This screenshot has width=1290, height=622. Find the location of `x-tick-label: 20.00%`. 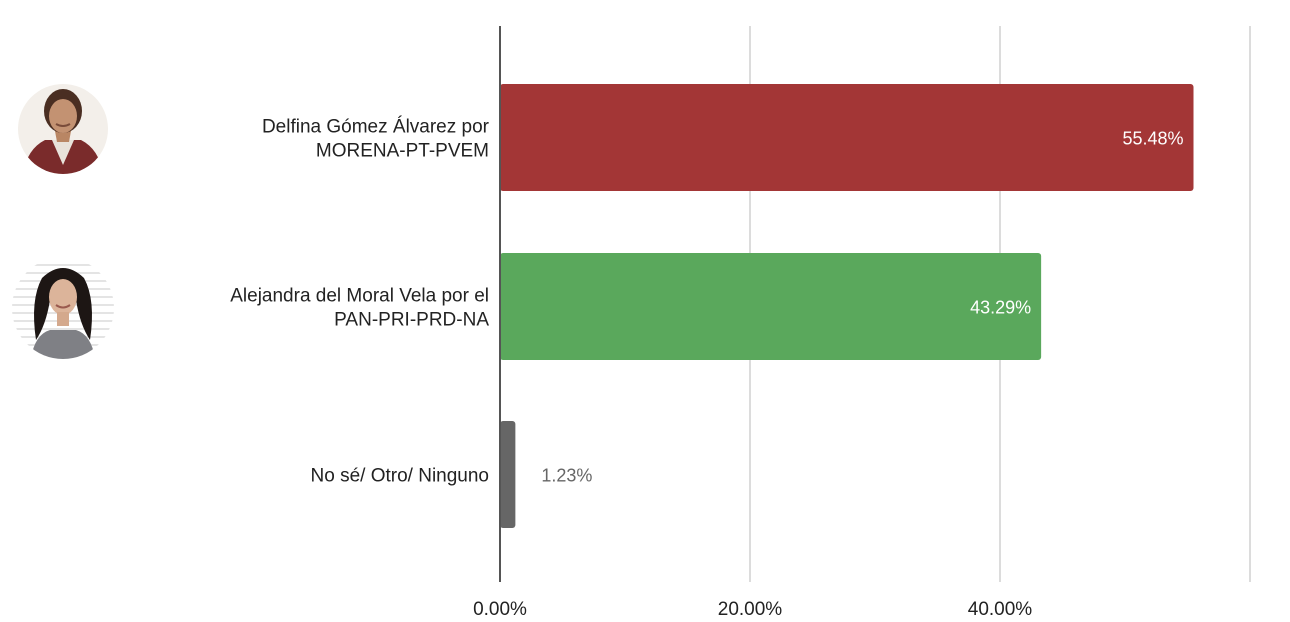

x-tick-label: 20.00% is located at coordinates (750, 609).